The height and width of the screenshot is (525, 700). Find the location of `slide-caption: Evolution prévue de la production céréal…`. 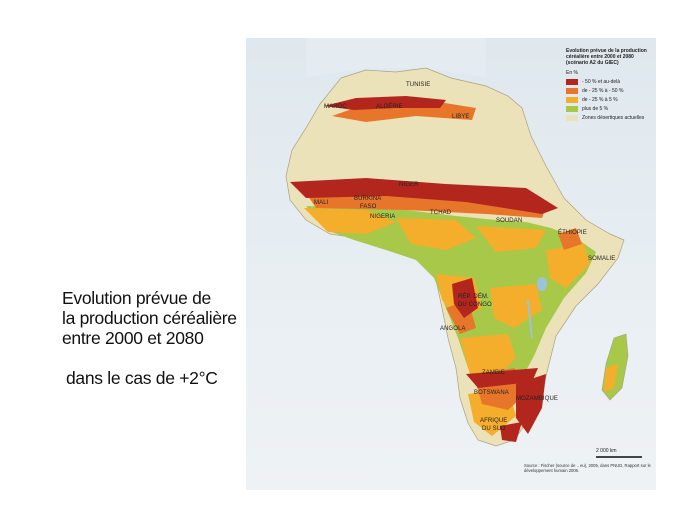

slide-caption: Evolution prévue de la production céréal… is located at coordinates (182, 338).